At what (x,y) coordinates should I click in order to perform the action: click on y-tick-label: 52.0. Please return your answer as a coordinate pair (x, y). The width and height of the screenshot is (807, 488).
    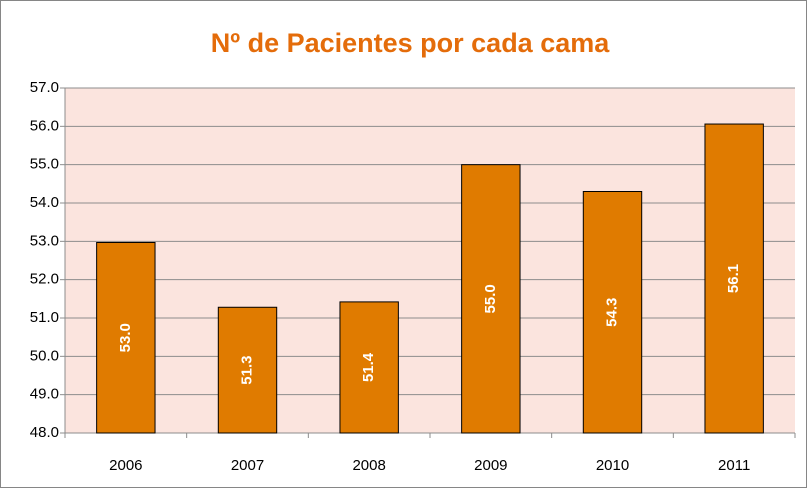
    Looking at the image, I should click on (44, 279).